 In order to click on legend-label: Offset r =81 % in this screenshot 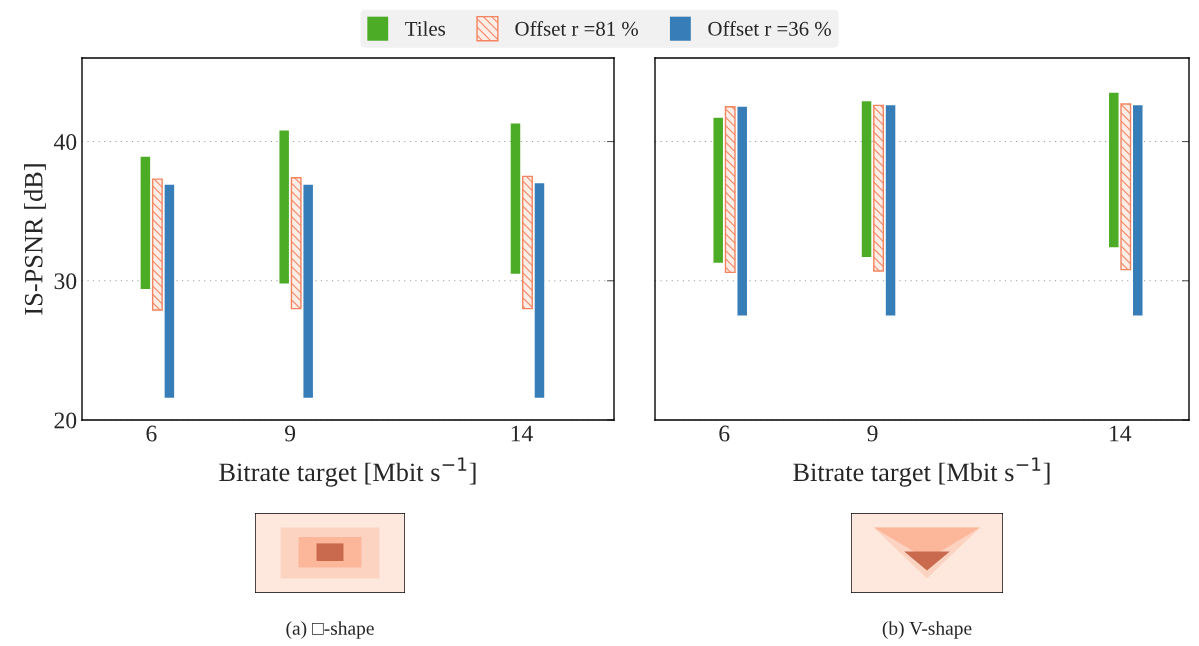, I will do `click(577, 28)`.